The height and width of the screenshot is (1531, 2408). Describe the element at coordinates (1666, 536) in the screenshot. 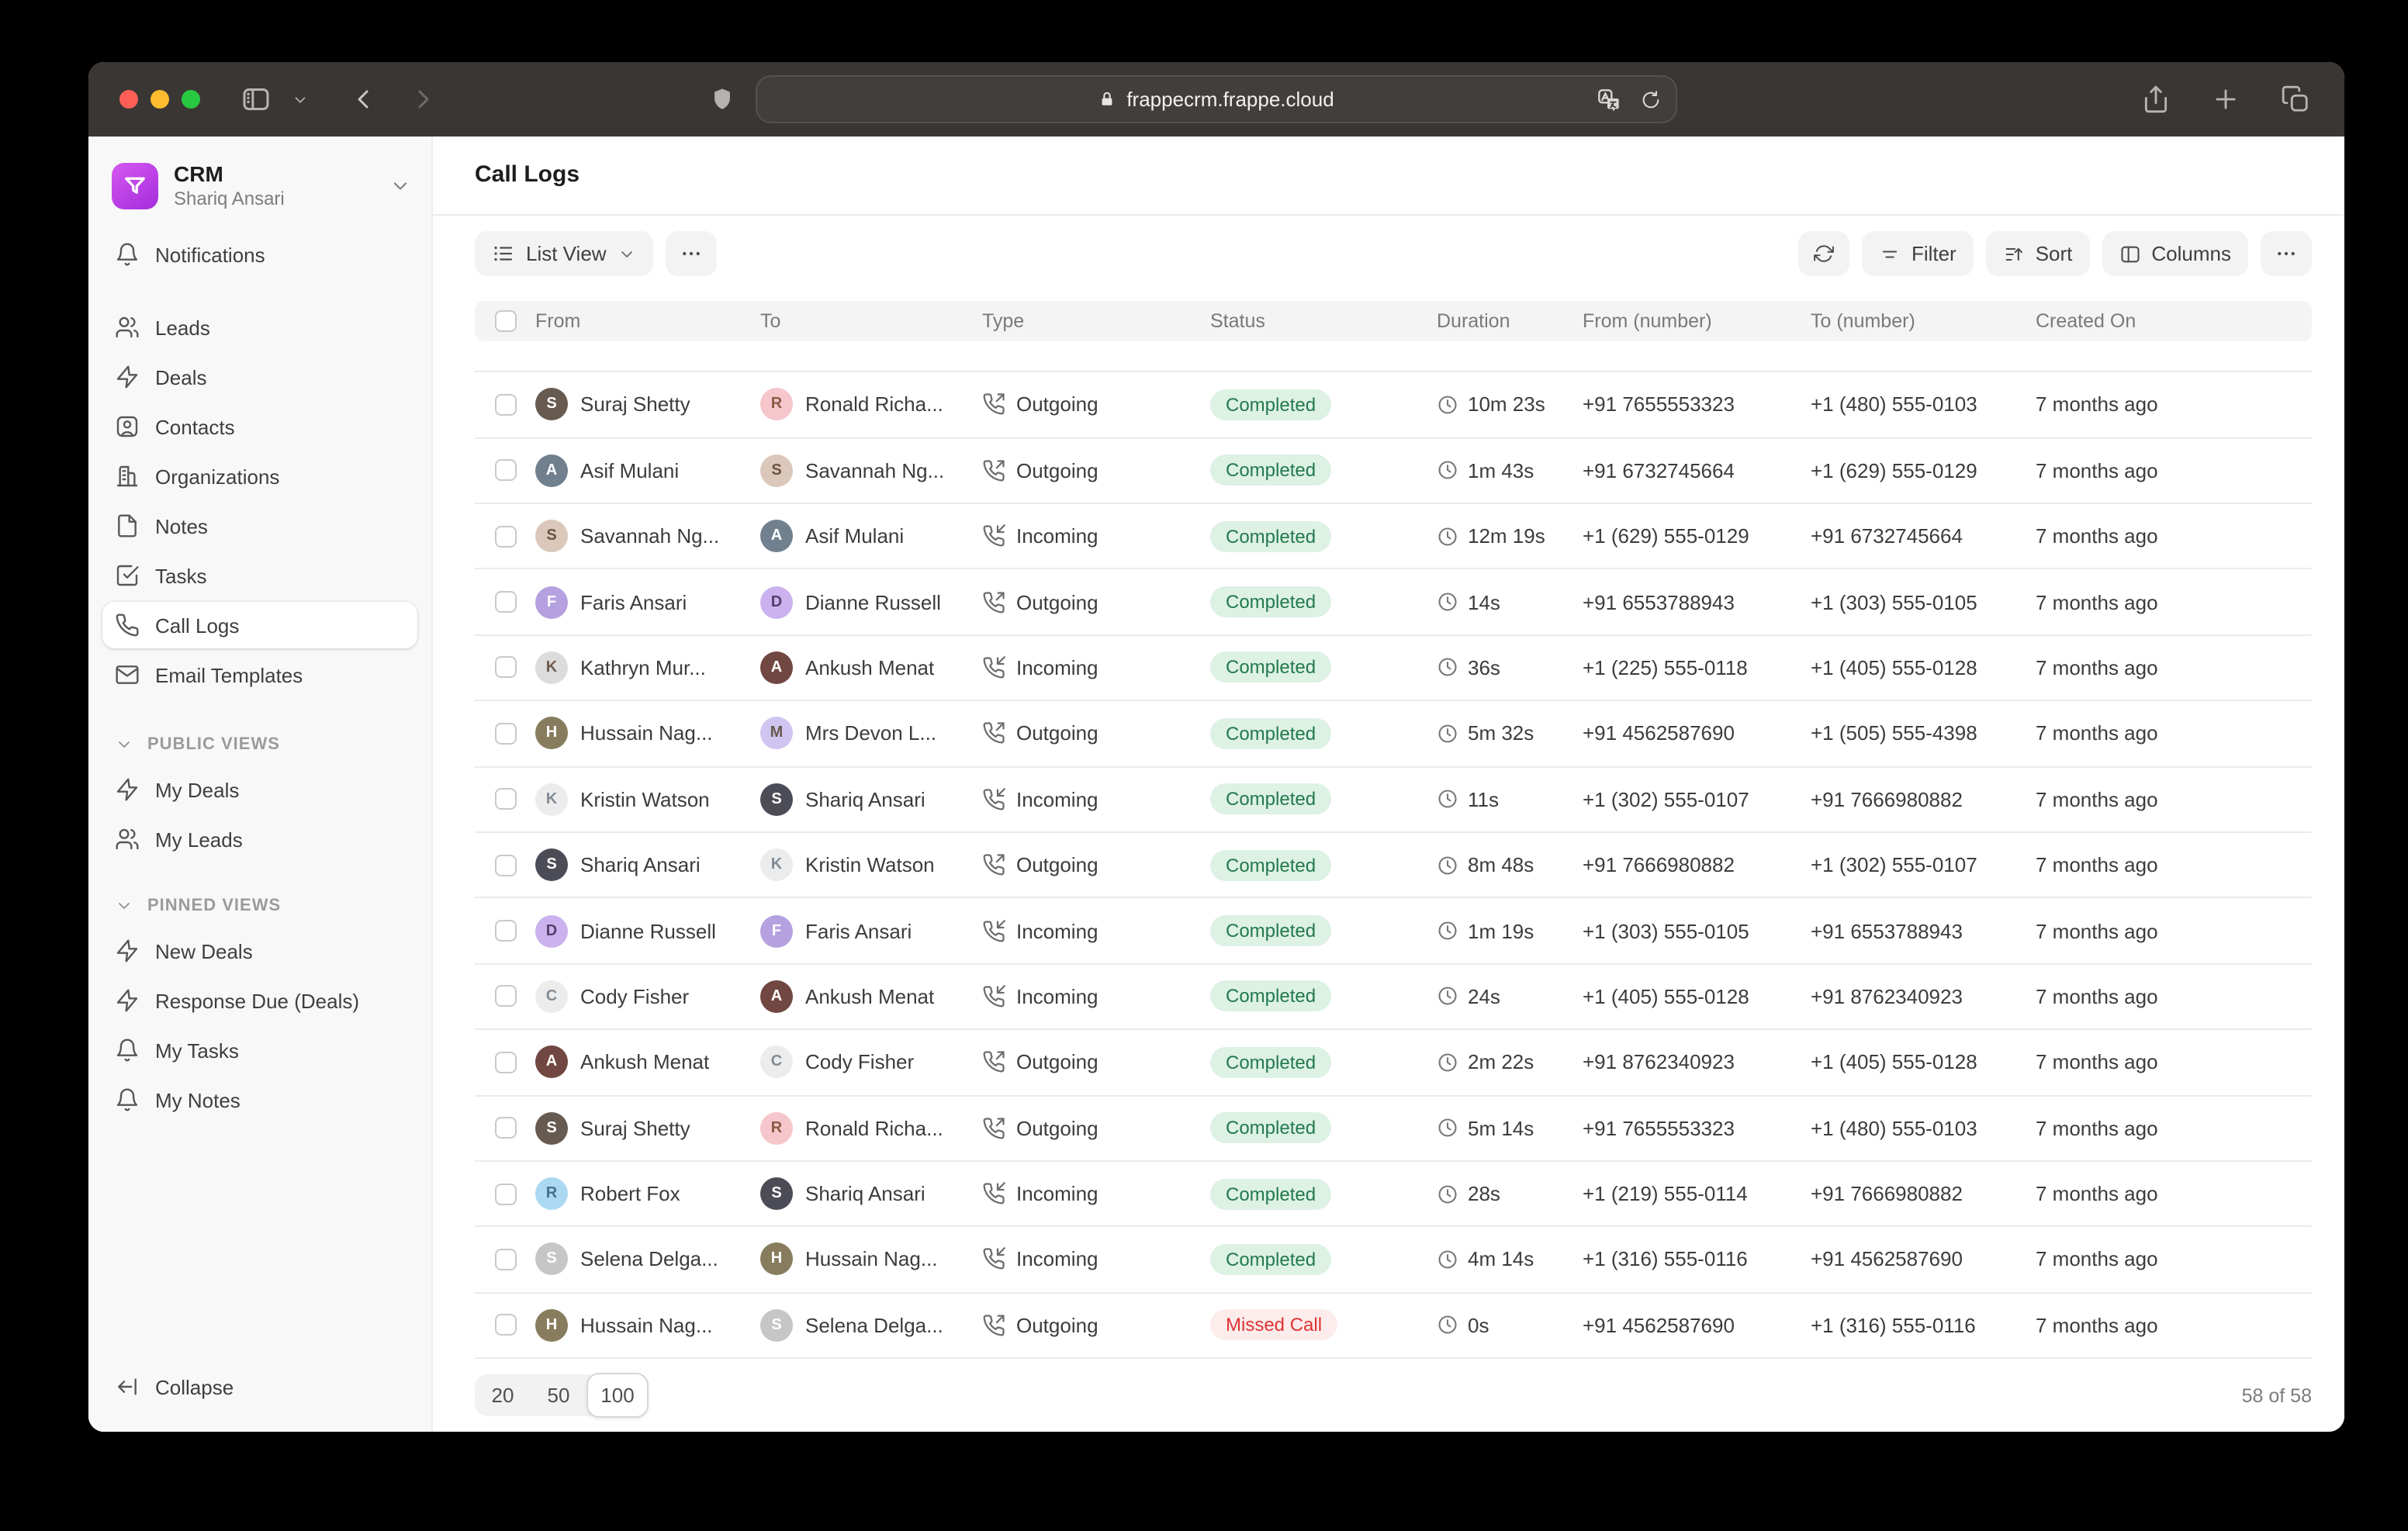

I see `from-number: +1 (629) 555-0129` at that location.